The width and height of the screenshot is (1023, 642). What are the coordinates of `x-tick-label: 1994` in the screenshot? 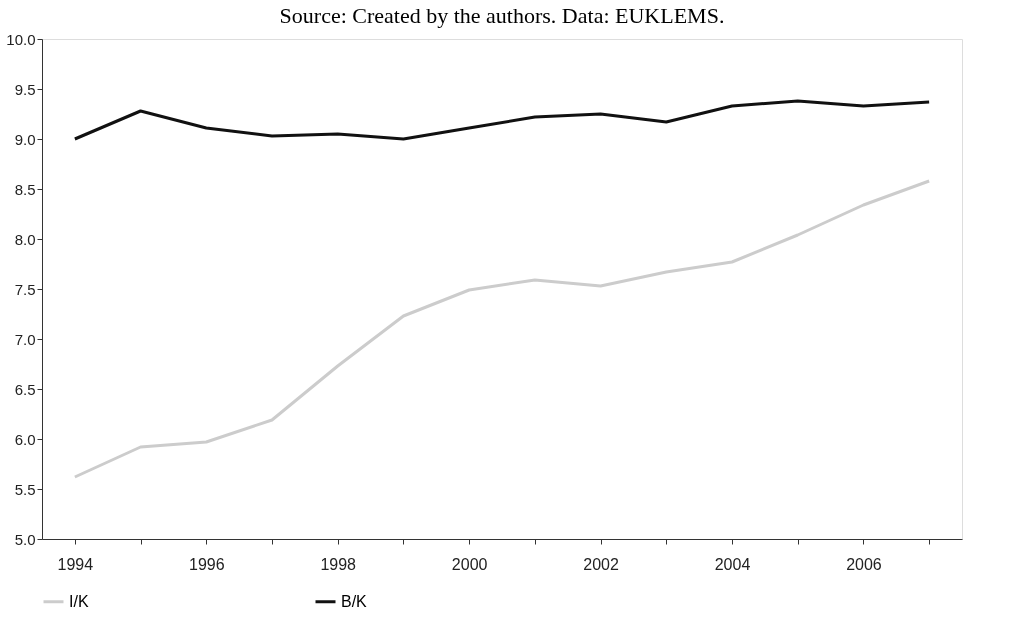 It's located at (75, 564).